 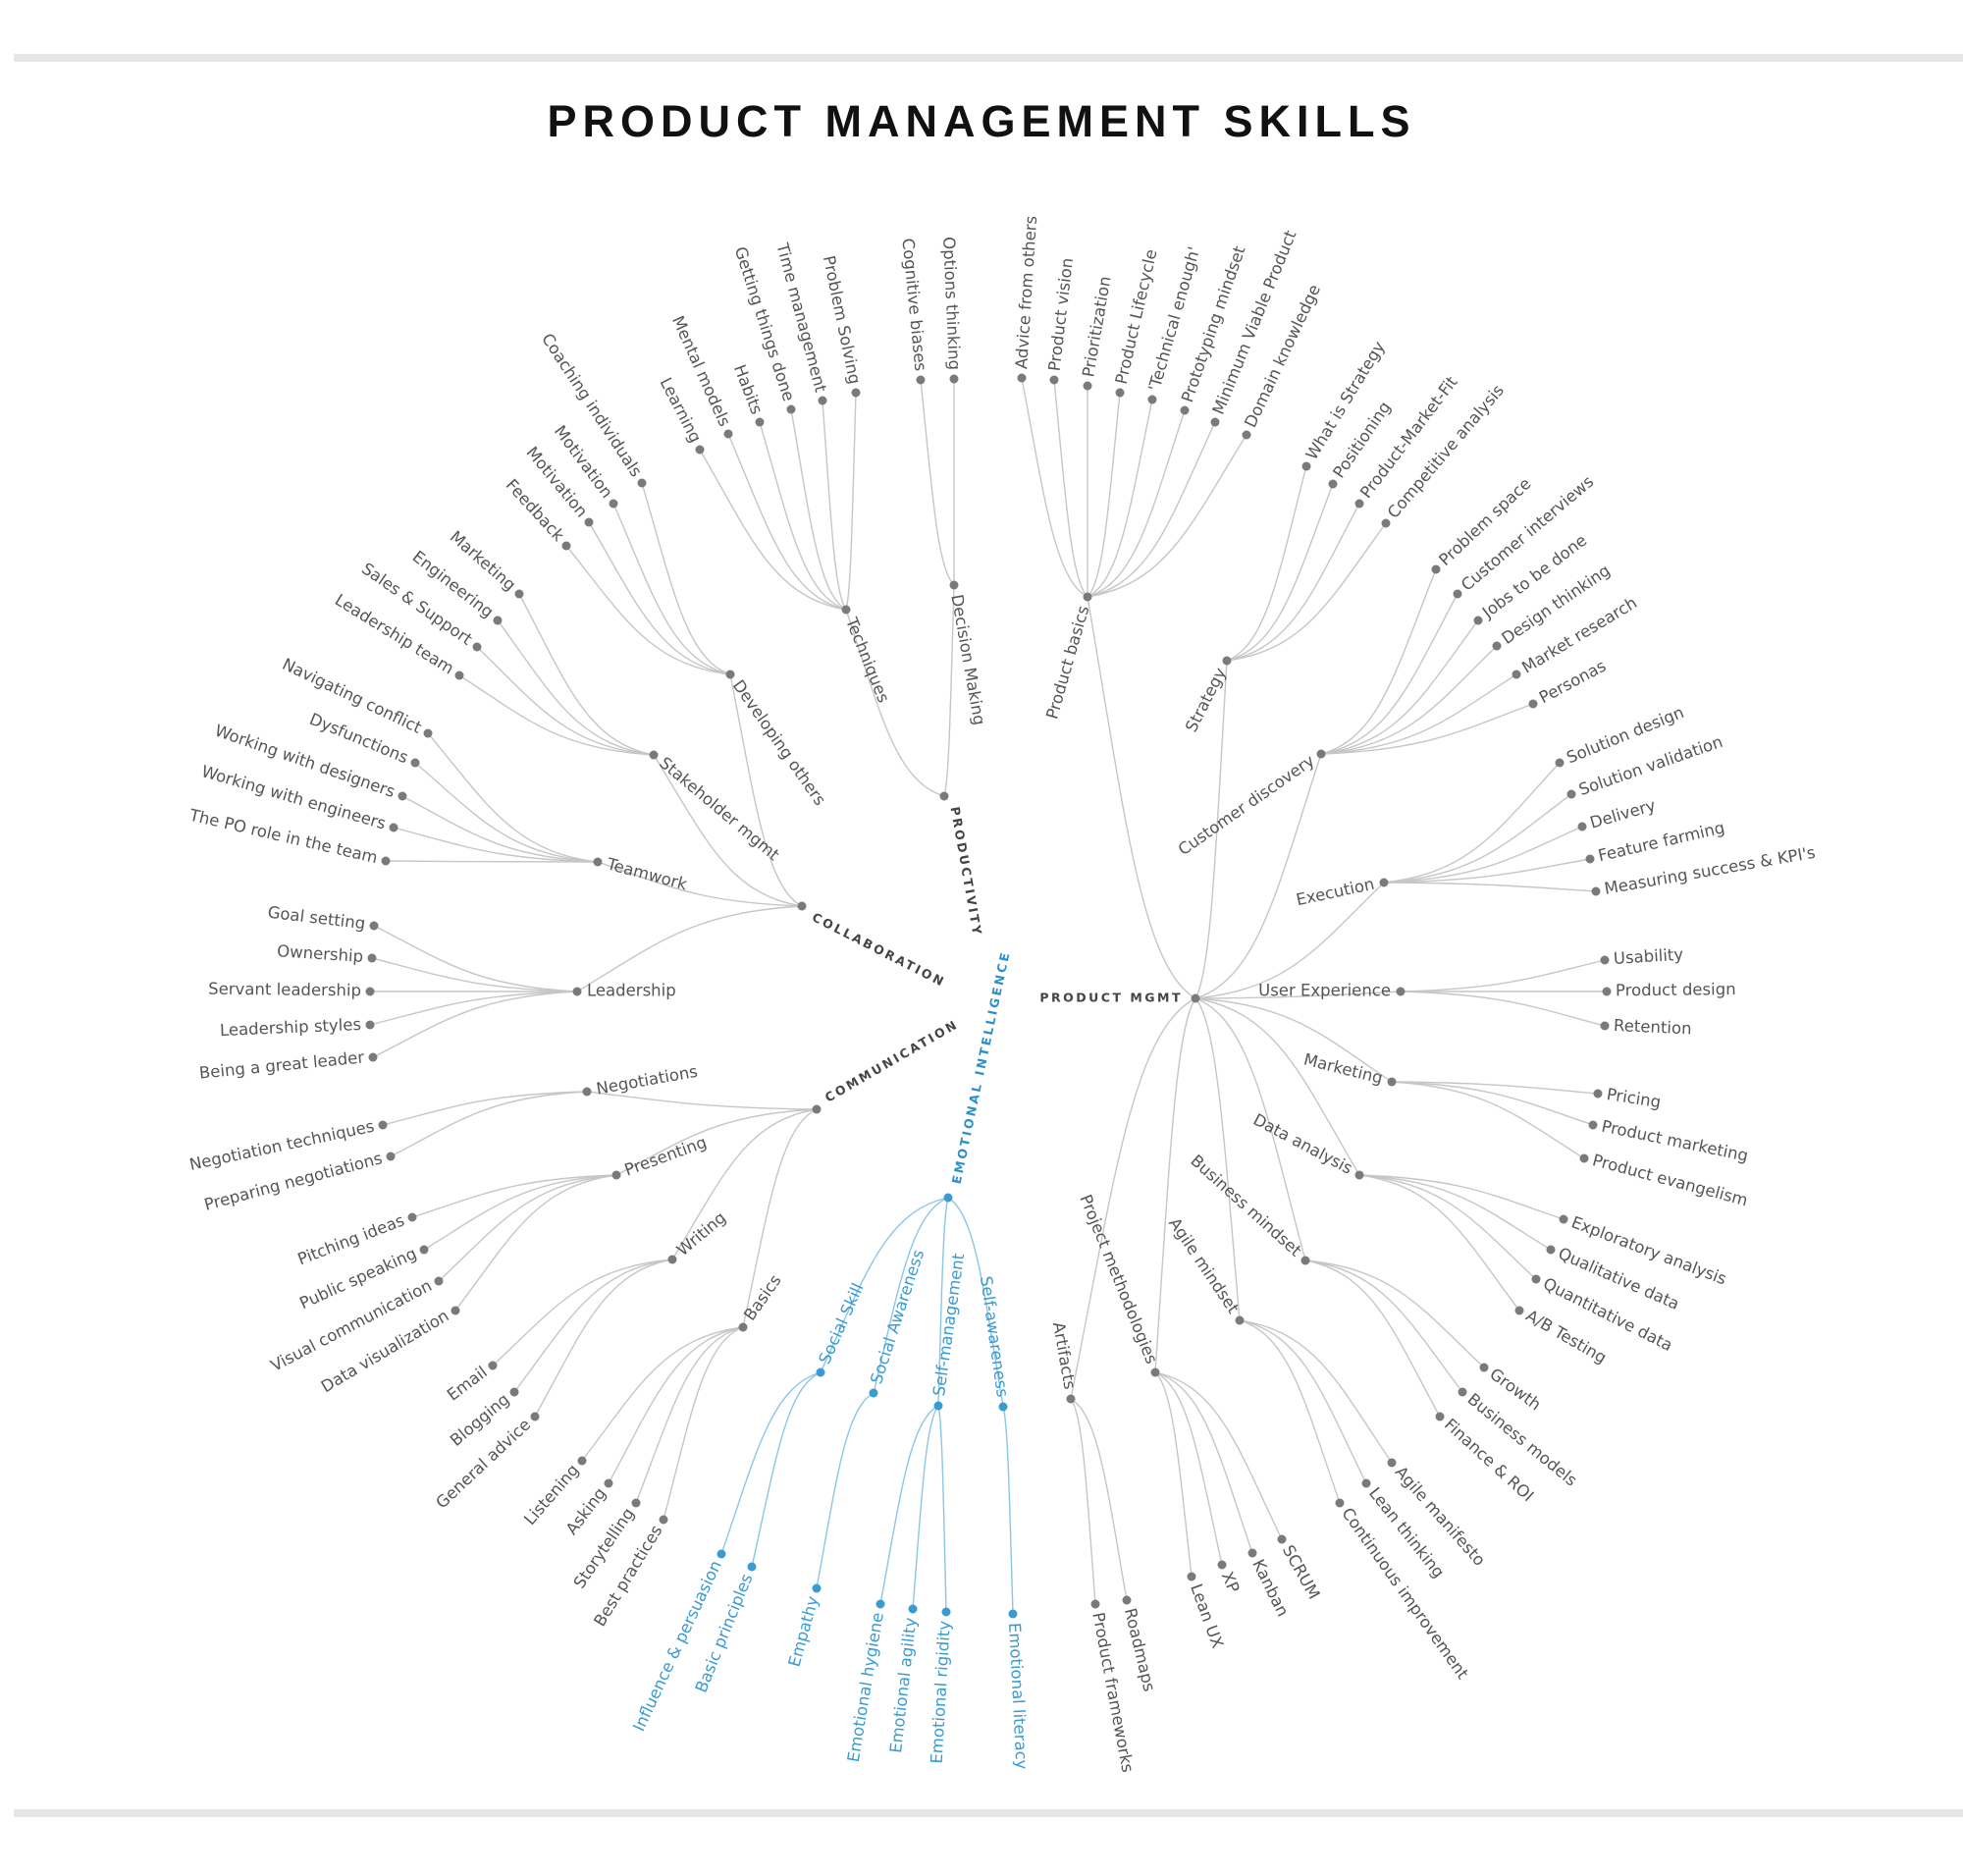 What do you see at coordinates (1282, 1539) in the screenshot?
I see `leaf-node-scrum` at bounding box center [1282, 1539].